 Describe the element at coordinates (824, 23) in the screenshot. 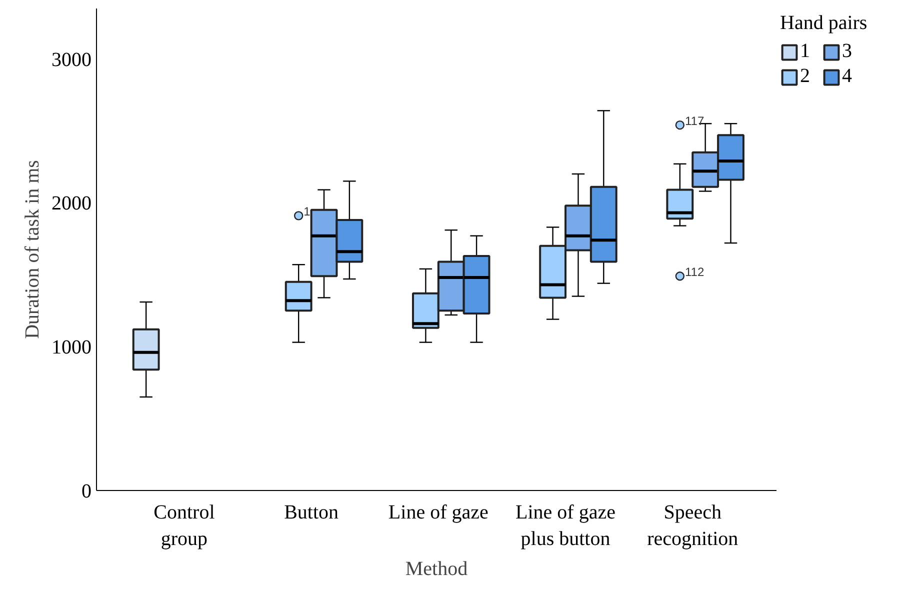

I see `legend-title: Hand pairs` at that location.